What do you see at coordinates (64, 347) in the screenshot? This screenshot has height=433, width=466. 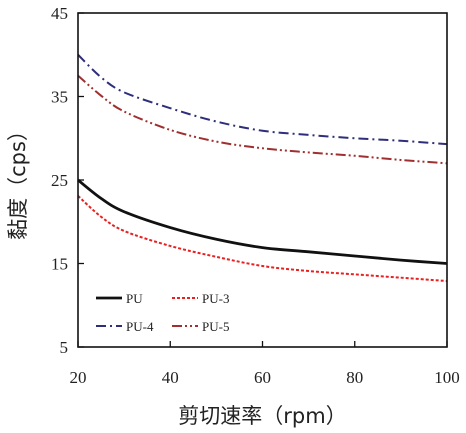 I see `y-tick-label: 5` at bounding box center [64, 347].